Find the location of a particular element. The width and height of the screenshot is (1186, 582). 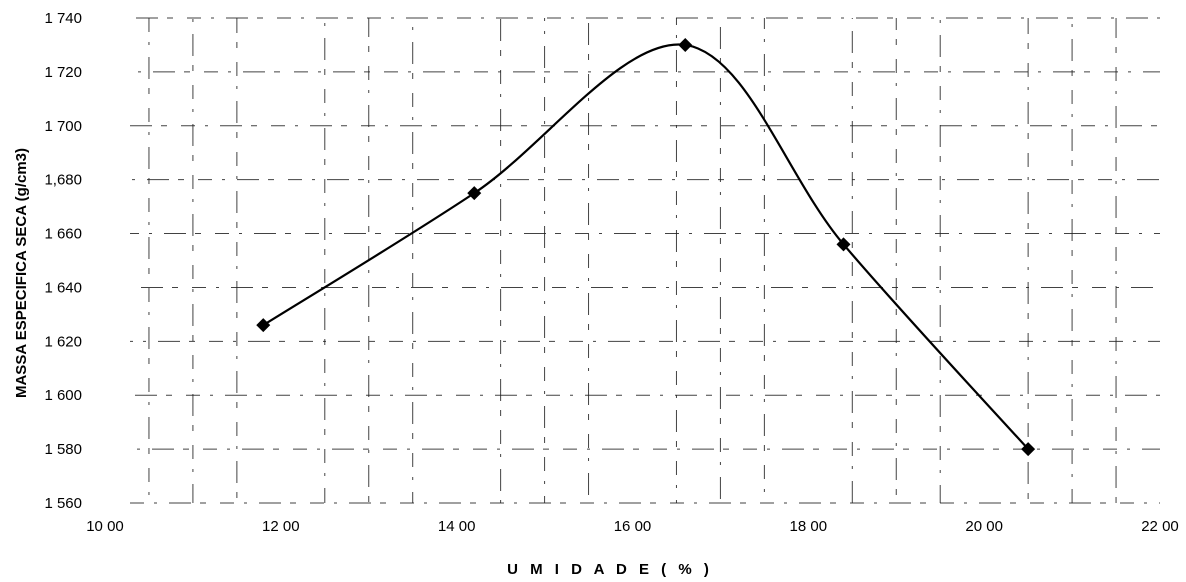

y-tick-label-7: 1 700 is located at coordinates (63, 126).